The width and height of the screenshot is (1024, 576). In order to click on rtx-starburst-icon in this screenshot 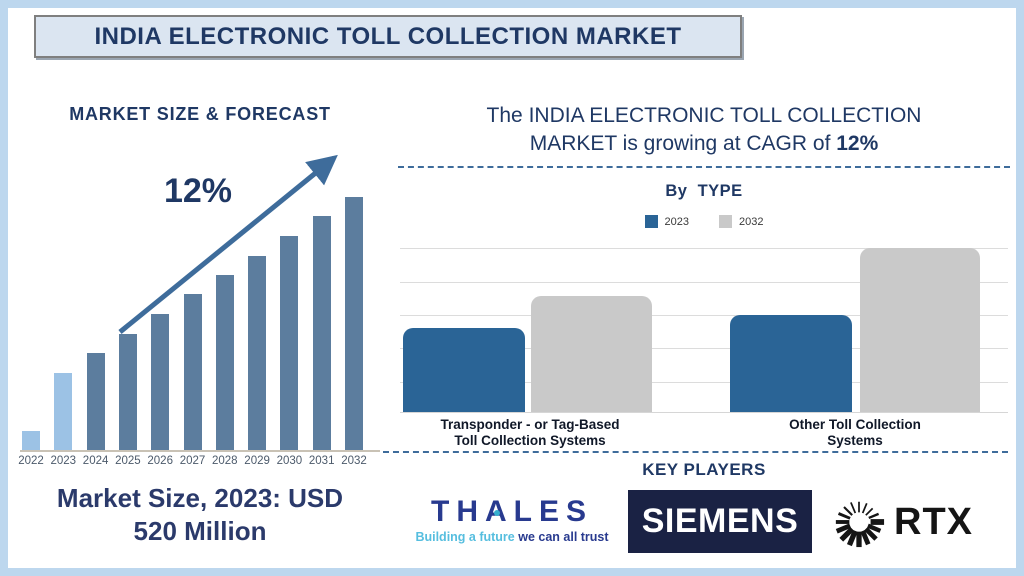, I will do `click(860, 524)`.